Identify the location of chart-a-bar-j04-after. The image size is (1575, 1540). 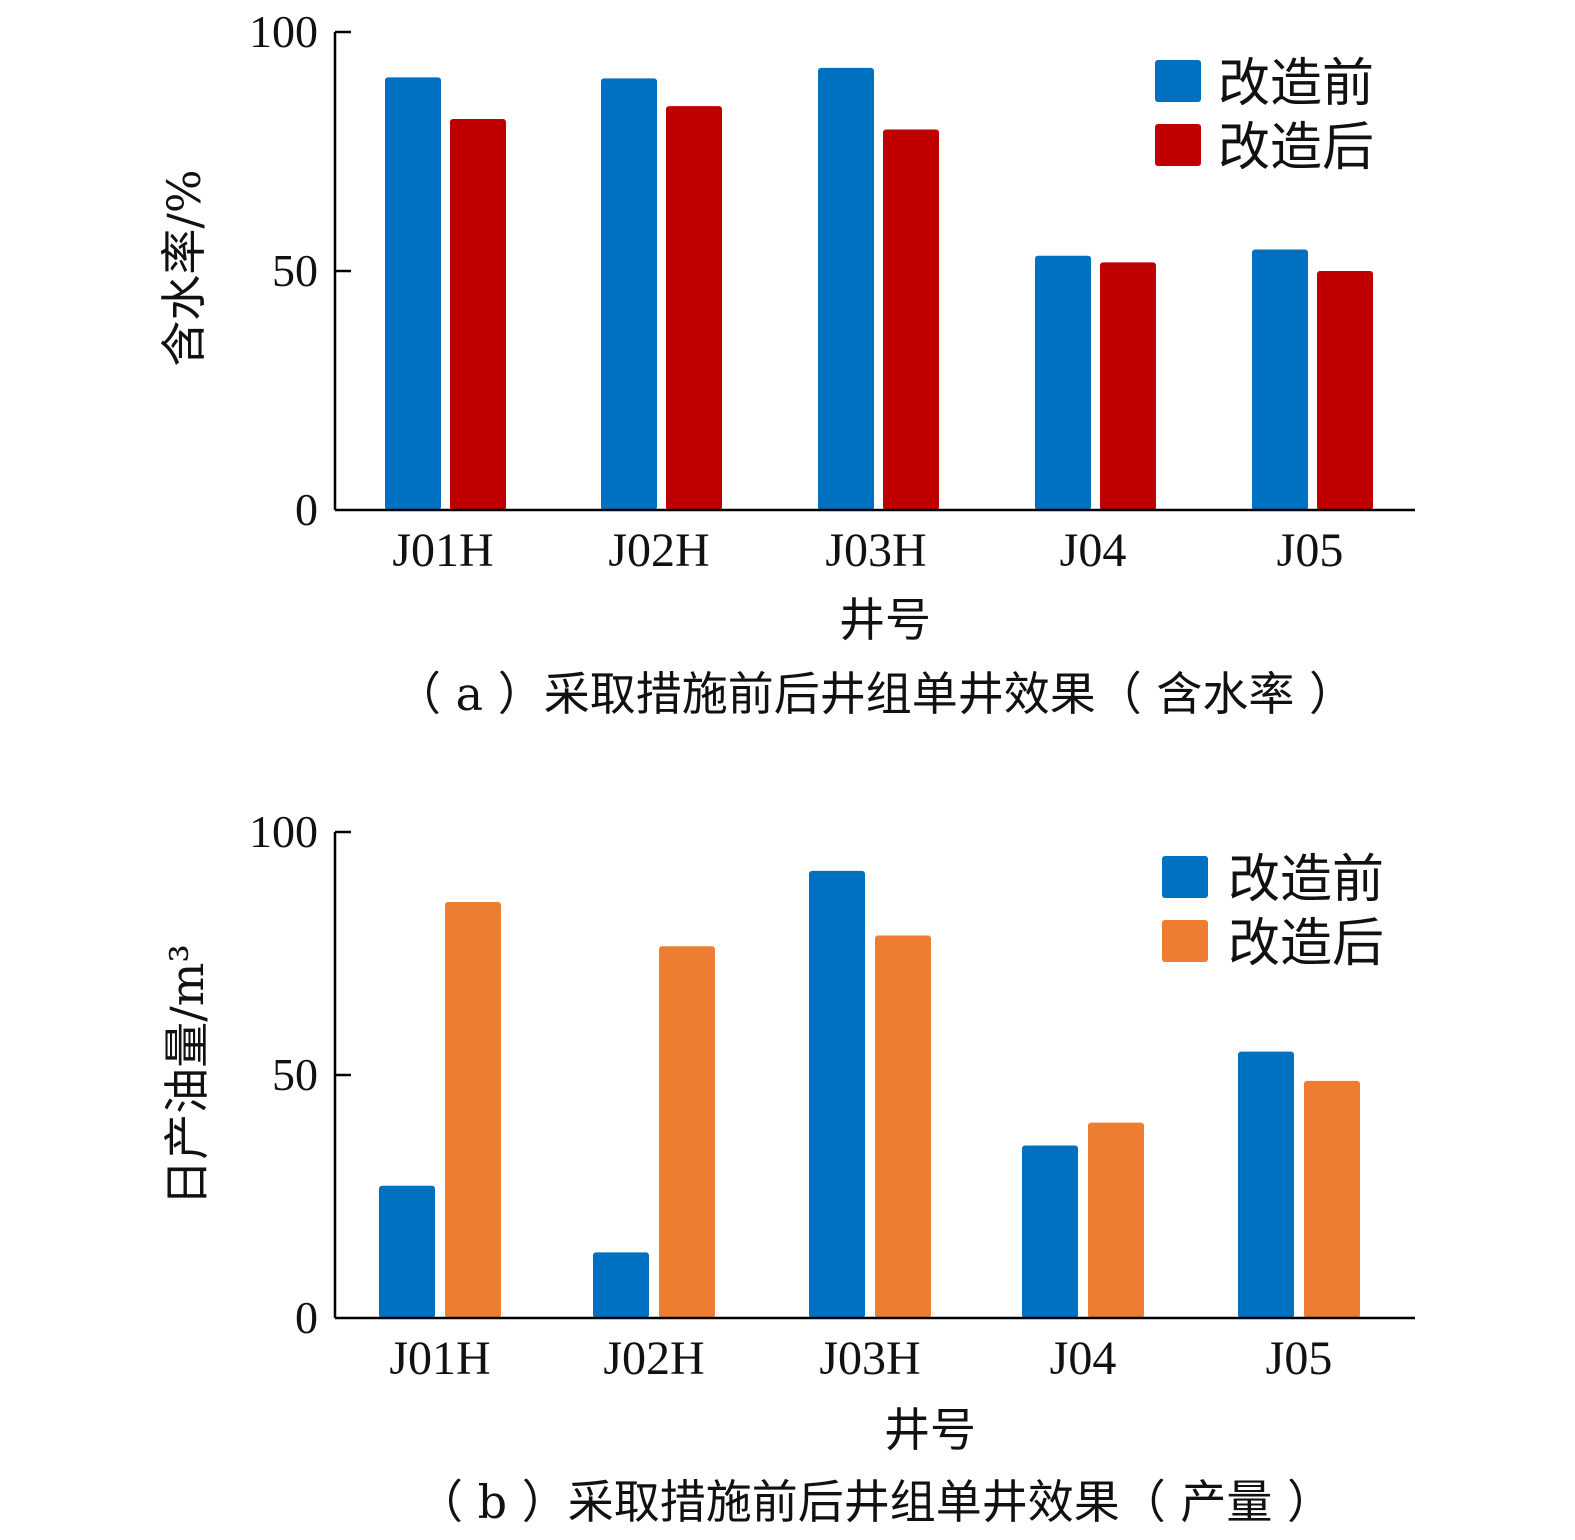
(1128, 386).